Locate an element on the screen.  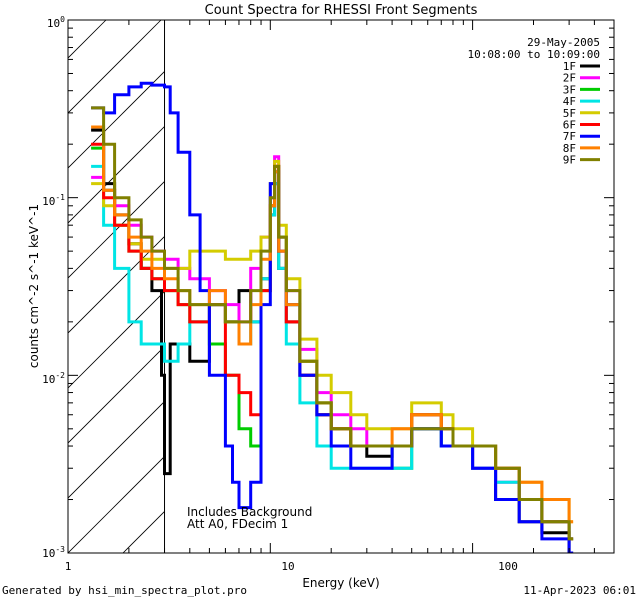
legend-label-2F: 2F is located at coordinates (569, 78).